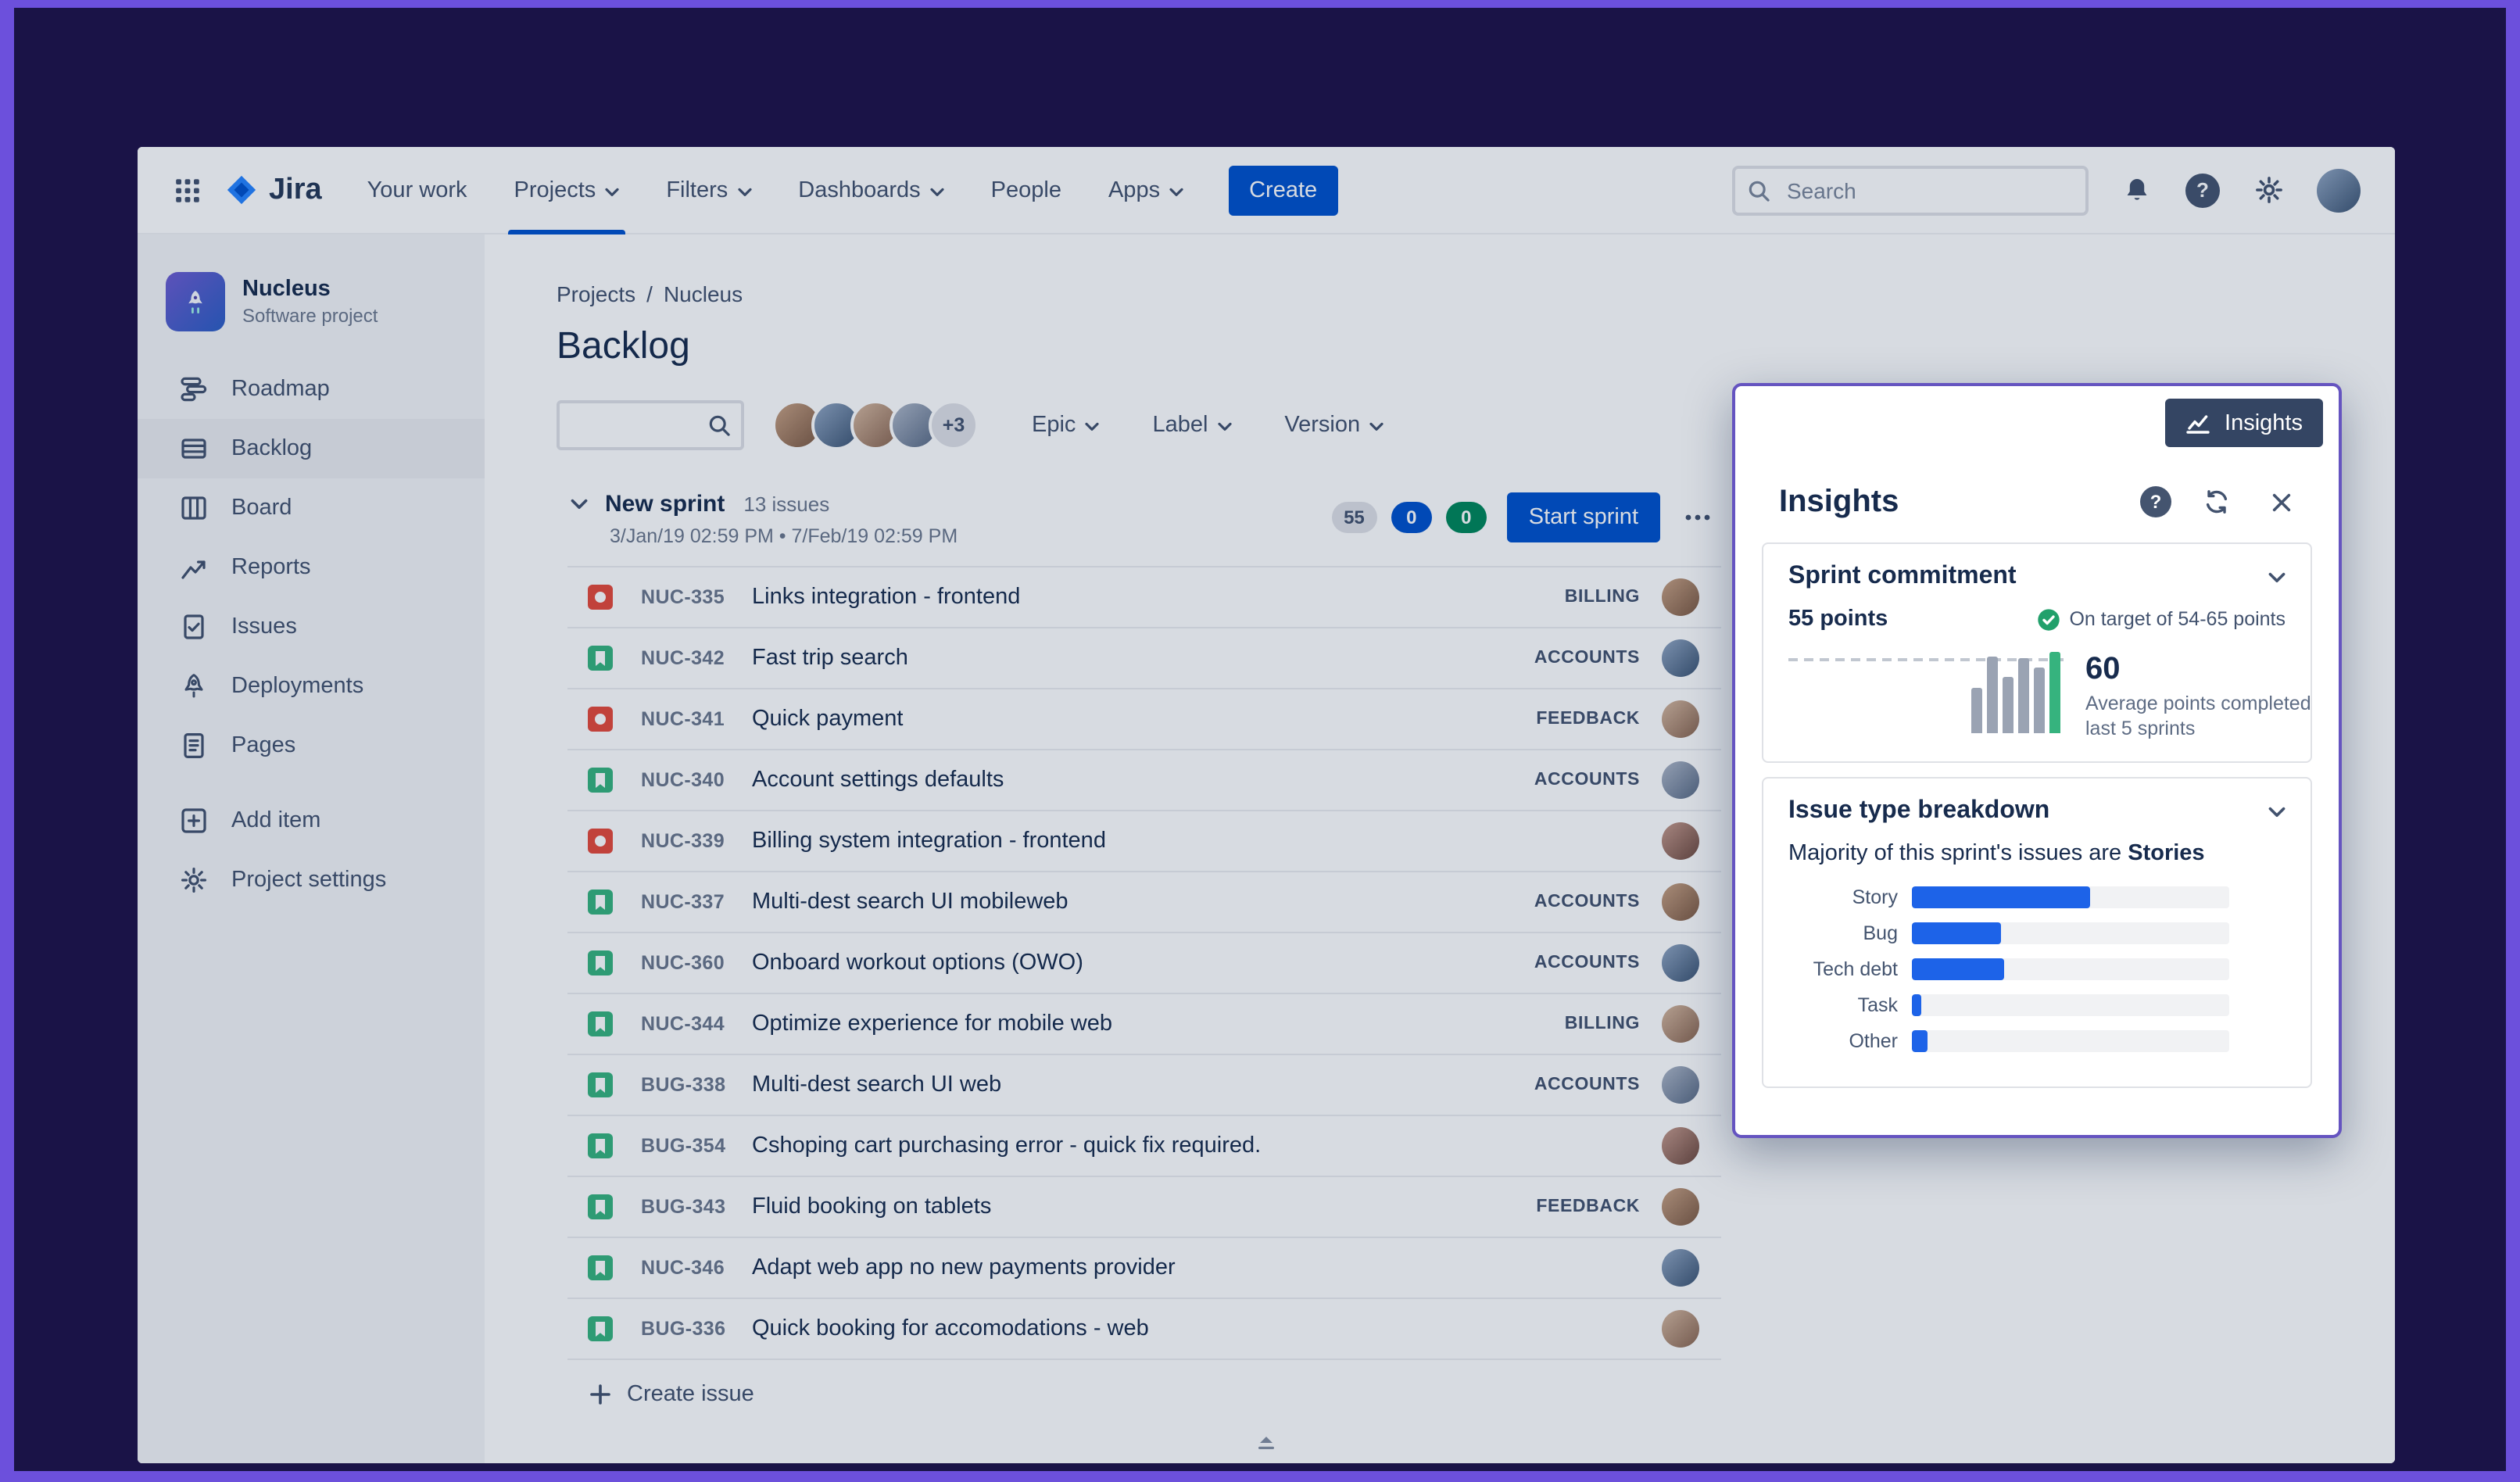 The height and width of the screenshot is (1482, 2520). Describe the element at coordinates (188, 190) in the screenshot. I see `app-switcher-icon` at that location.